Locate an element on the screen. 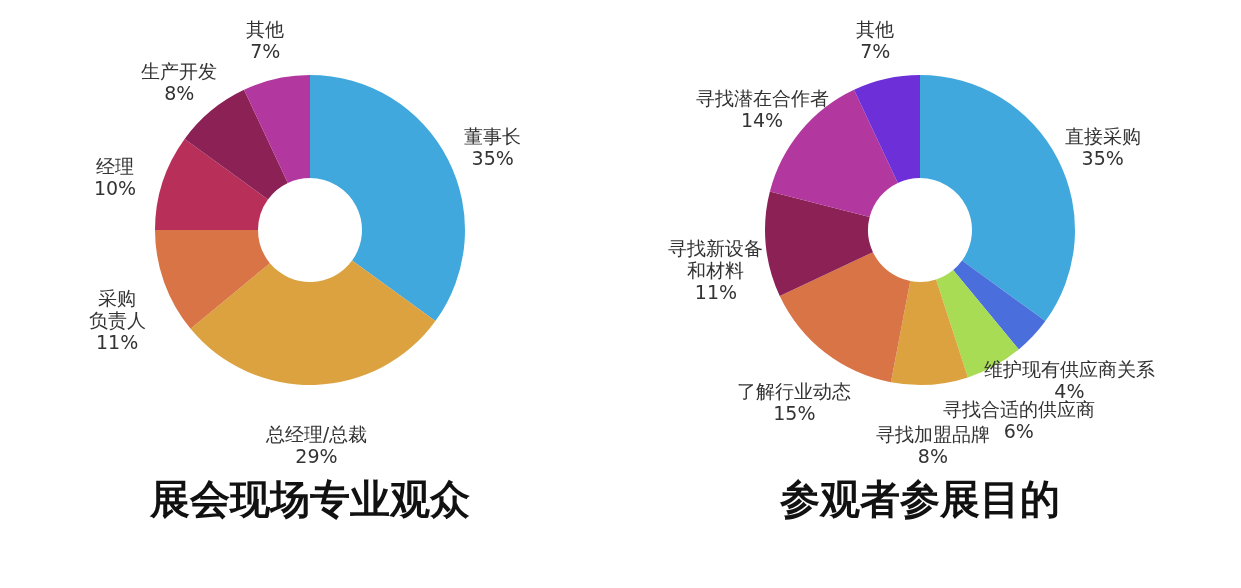 The height and width of the screenshot is (588, 1241). slice-label: 生产开发 is located at coordinates (179, 71).